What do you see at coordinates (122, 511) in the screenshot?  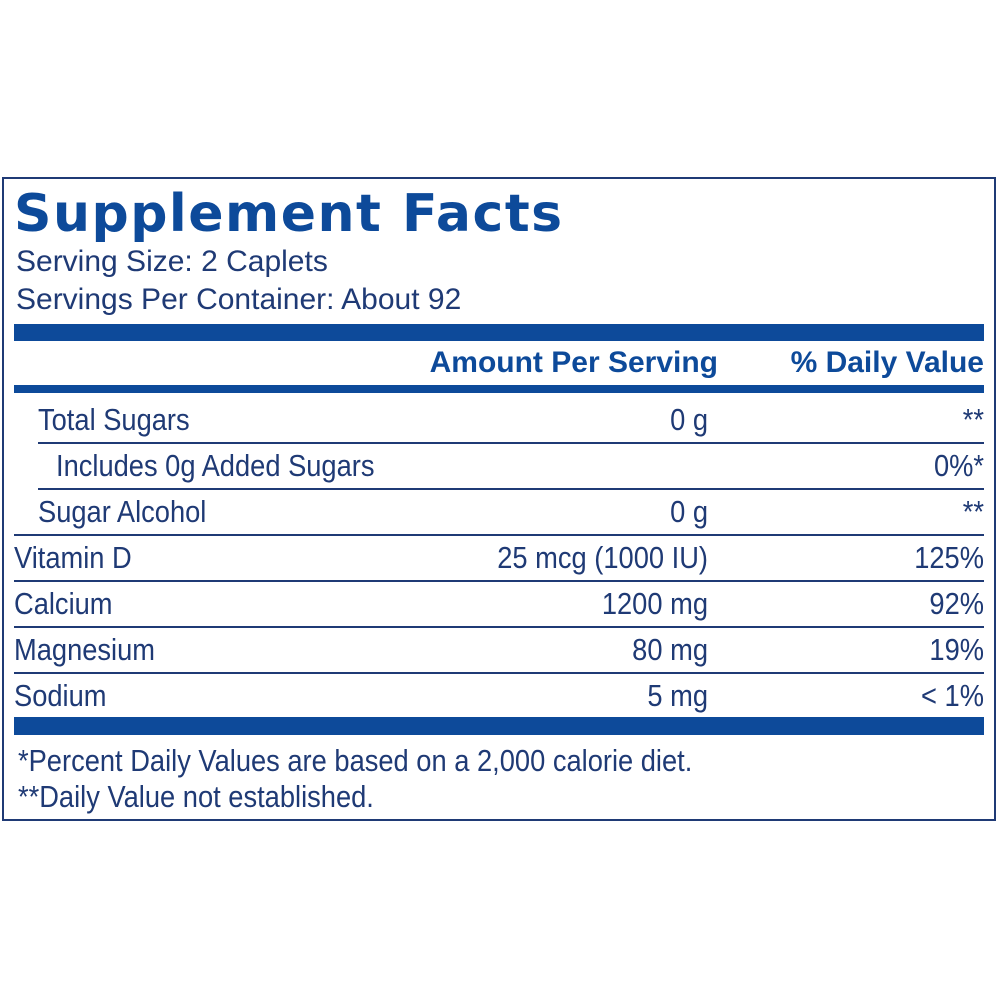 I see `nutrient-name: Sugar Alcohol` at bounding box center [122, 511].